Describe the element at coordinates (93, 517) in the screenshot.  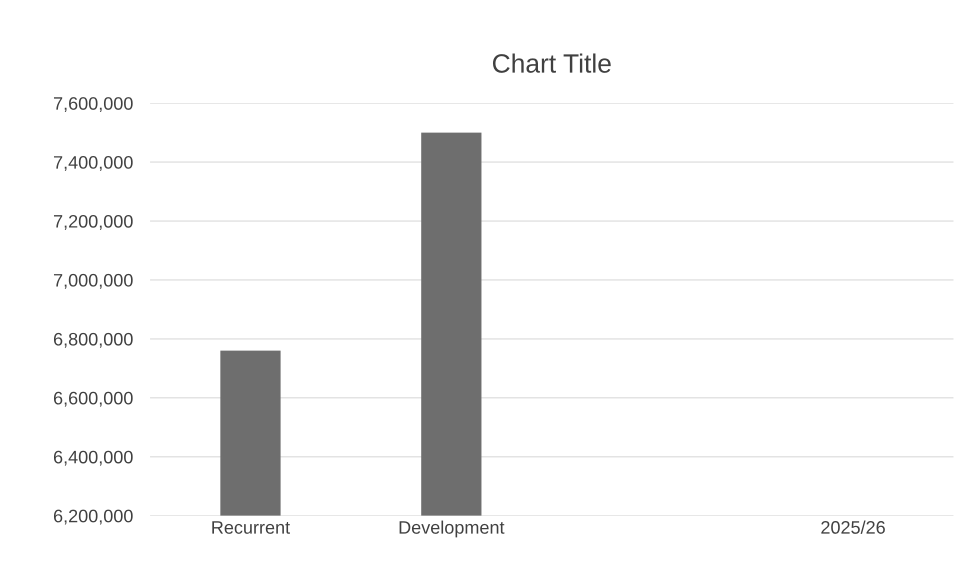
I see `y-tick-label: 6,200,000` at that location.